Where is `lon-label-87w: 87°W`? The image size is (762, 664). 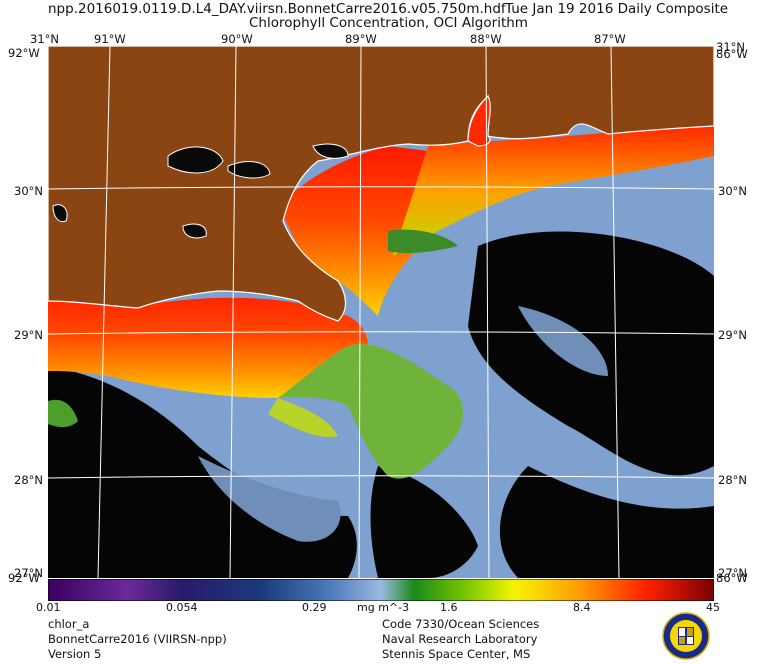 lon-label-87w: 87°W is located at coordinates (610, 39).